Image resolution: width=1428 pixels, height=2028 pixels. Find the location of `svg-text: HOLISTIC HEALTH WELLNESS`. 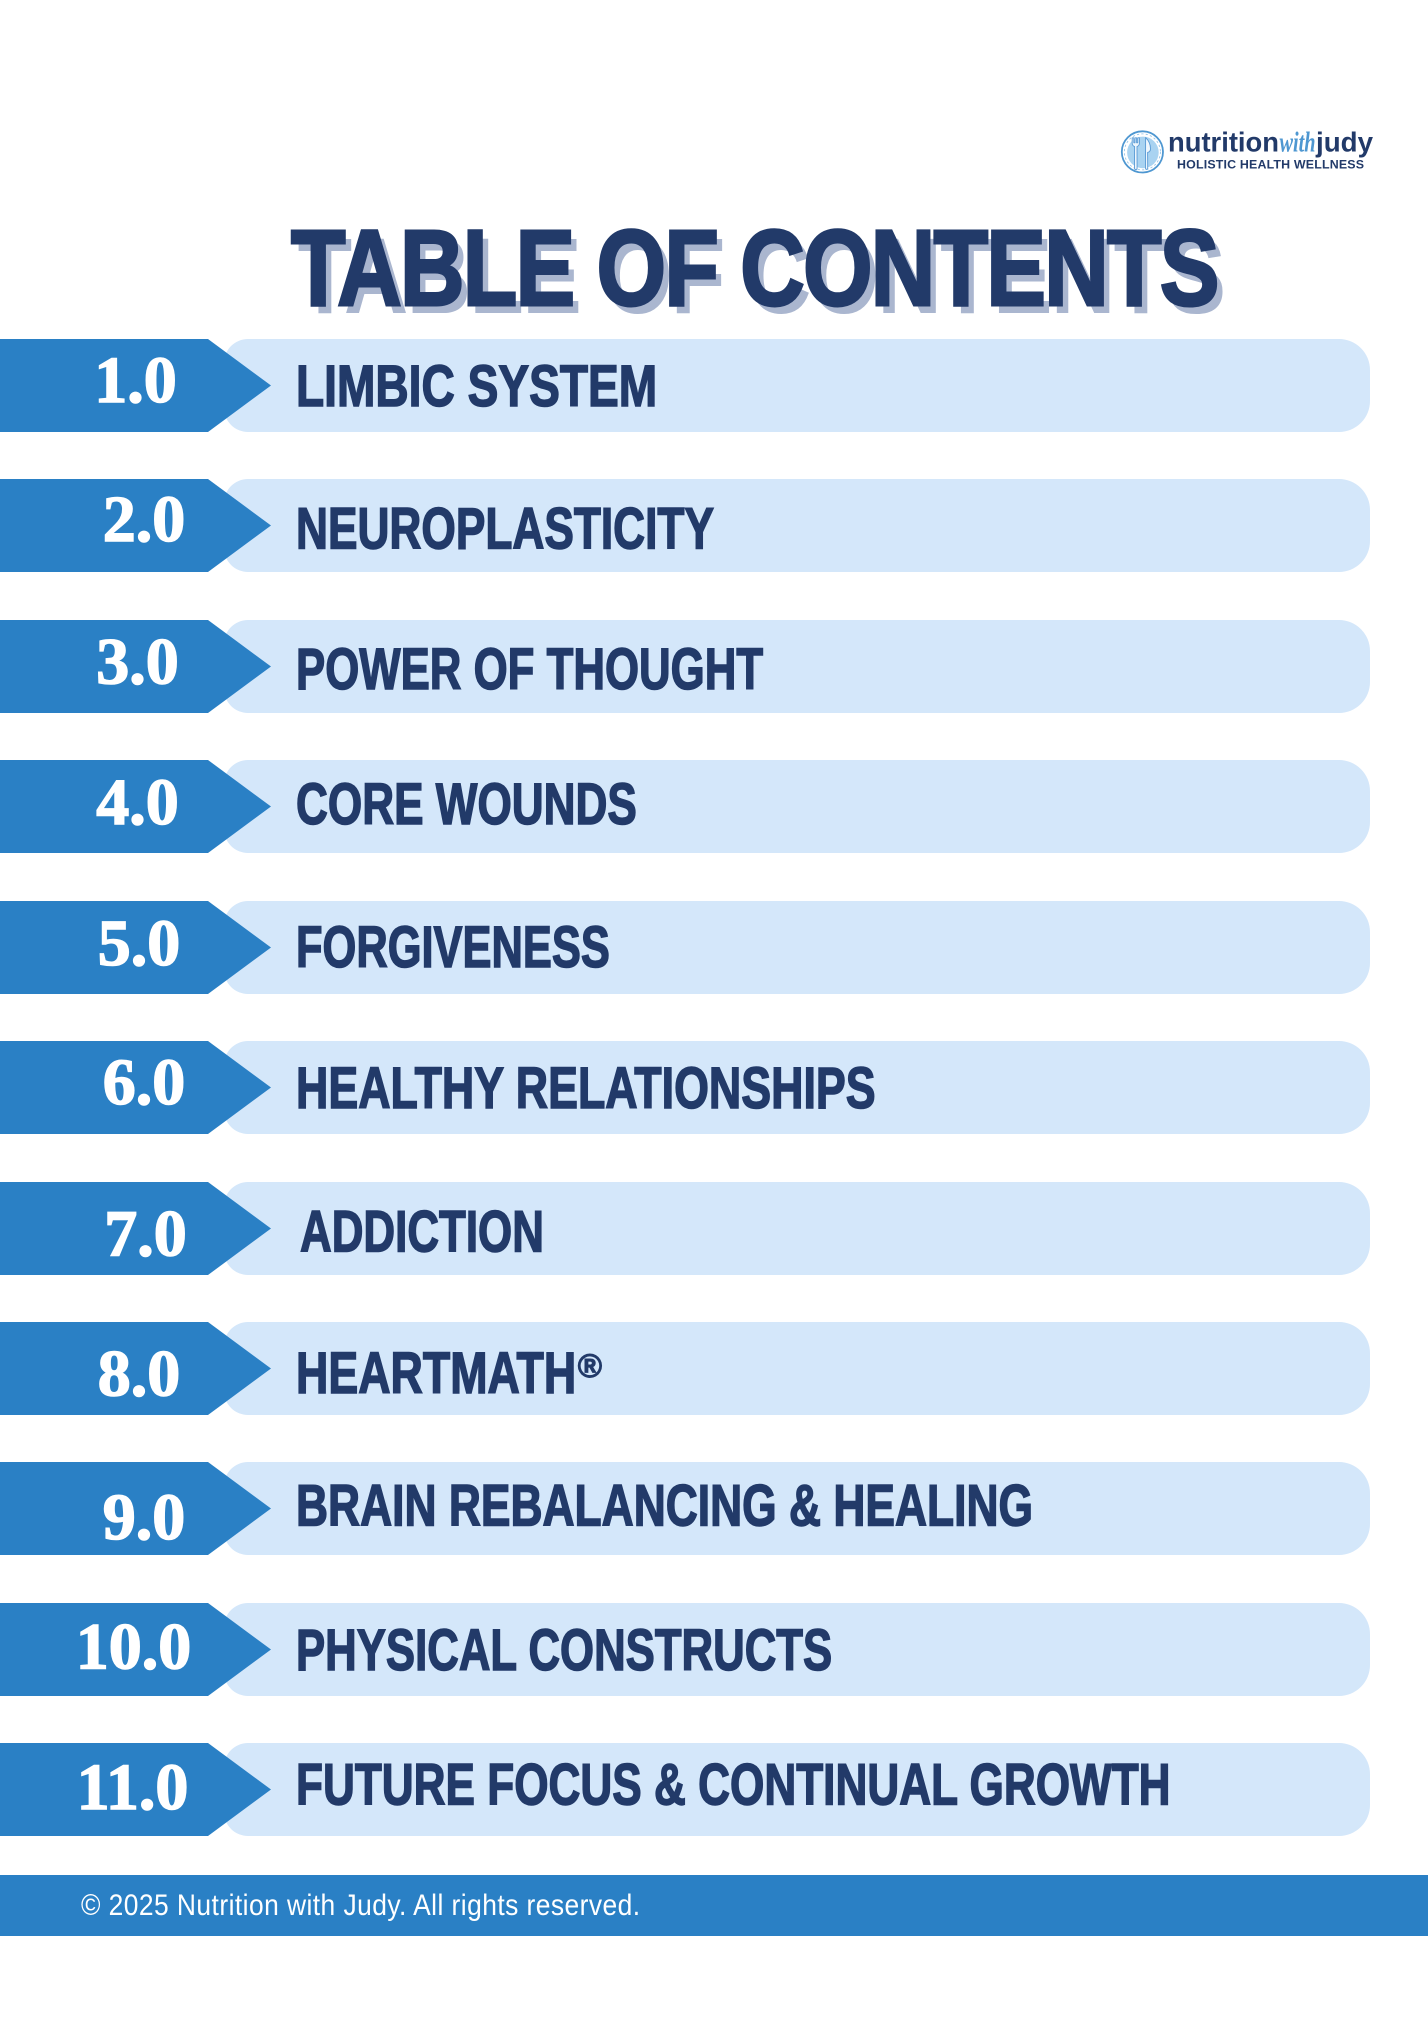

svg-text: HOLISTIC HEALTH WELLNESS is located at coordinates (1270, 164).